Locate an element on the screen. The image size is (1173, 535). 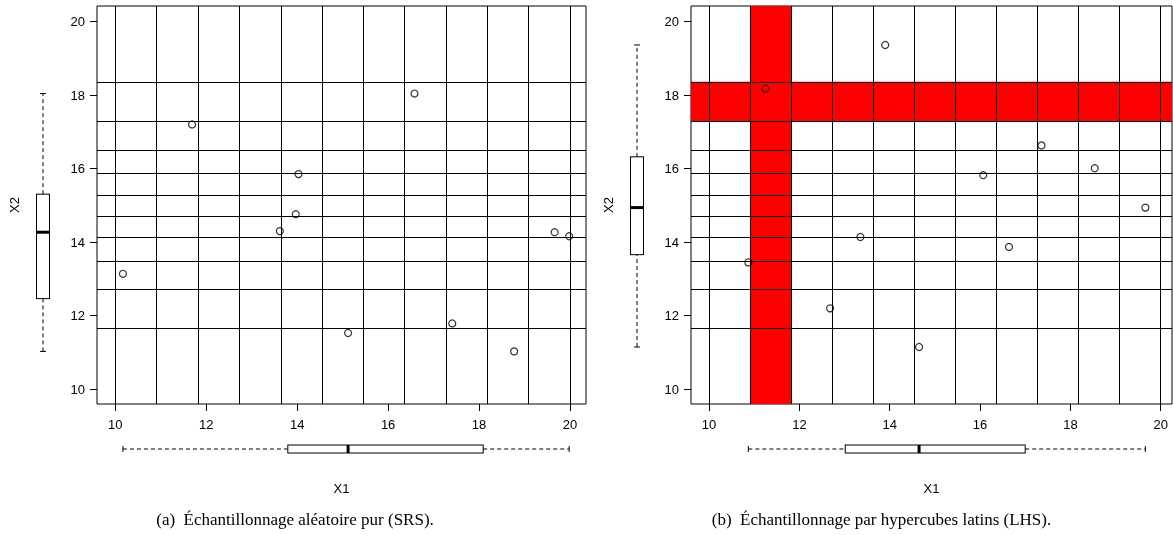
text: (a) Échantillonnage aléatoire pur (SRS). is located at coordinates (295, 519).